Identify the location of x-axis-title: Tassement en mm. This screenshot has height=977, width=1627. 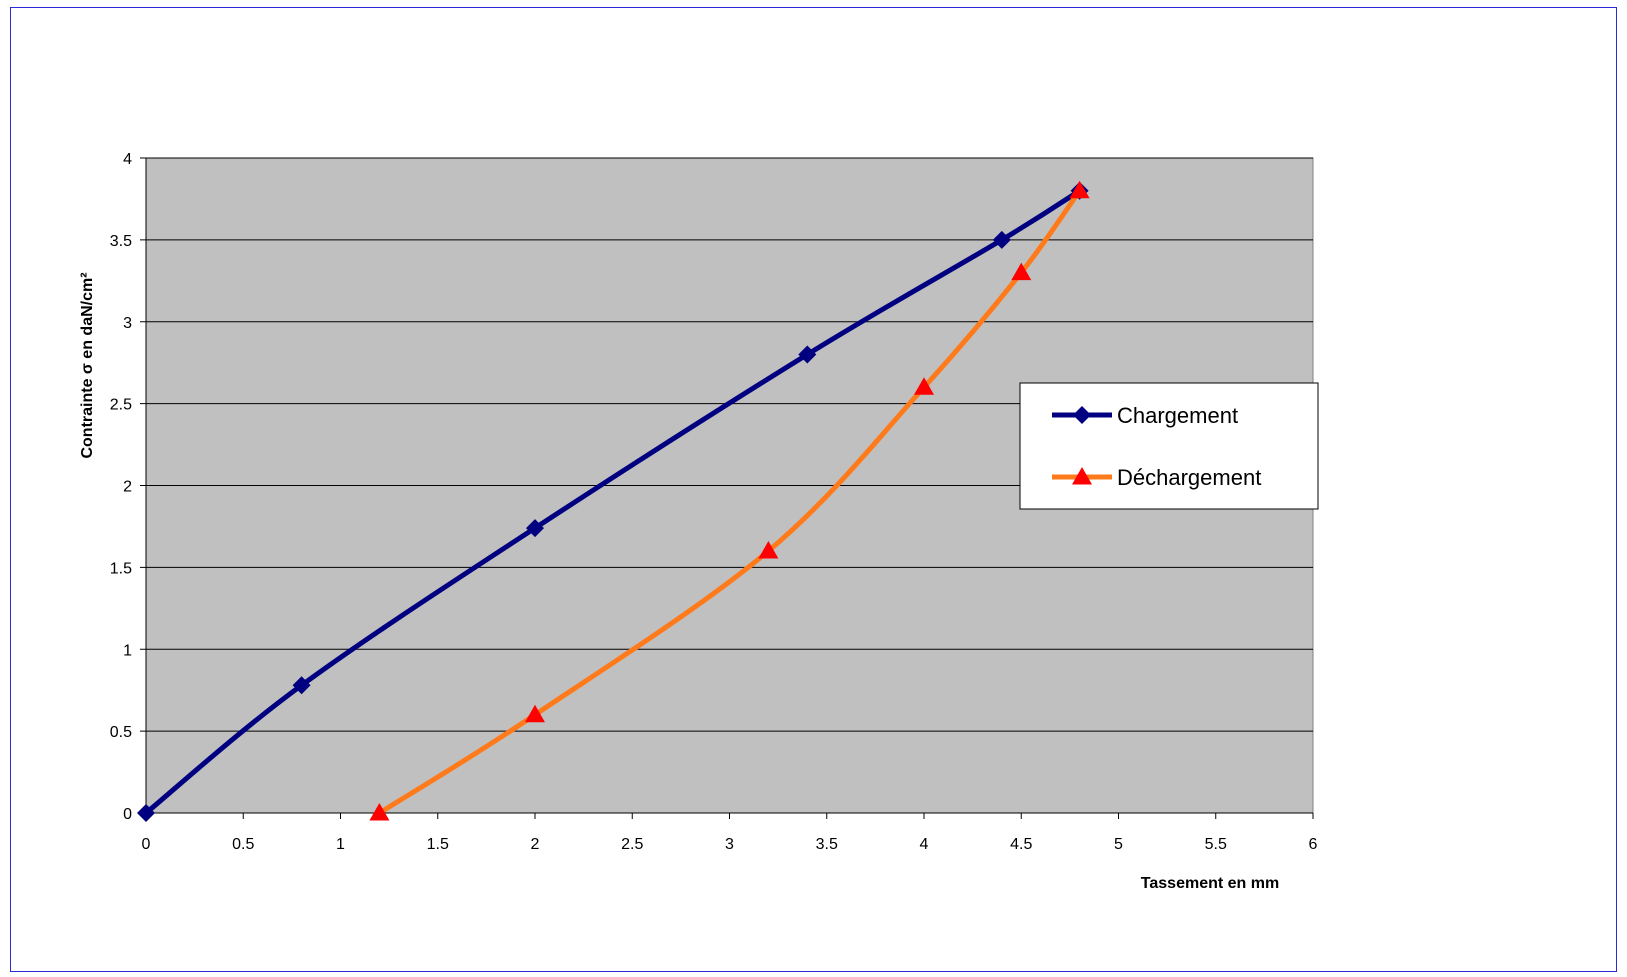
(1210, 883).